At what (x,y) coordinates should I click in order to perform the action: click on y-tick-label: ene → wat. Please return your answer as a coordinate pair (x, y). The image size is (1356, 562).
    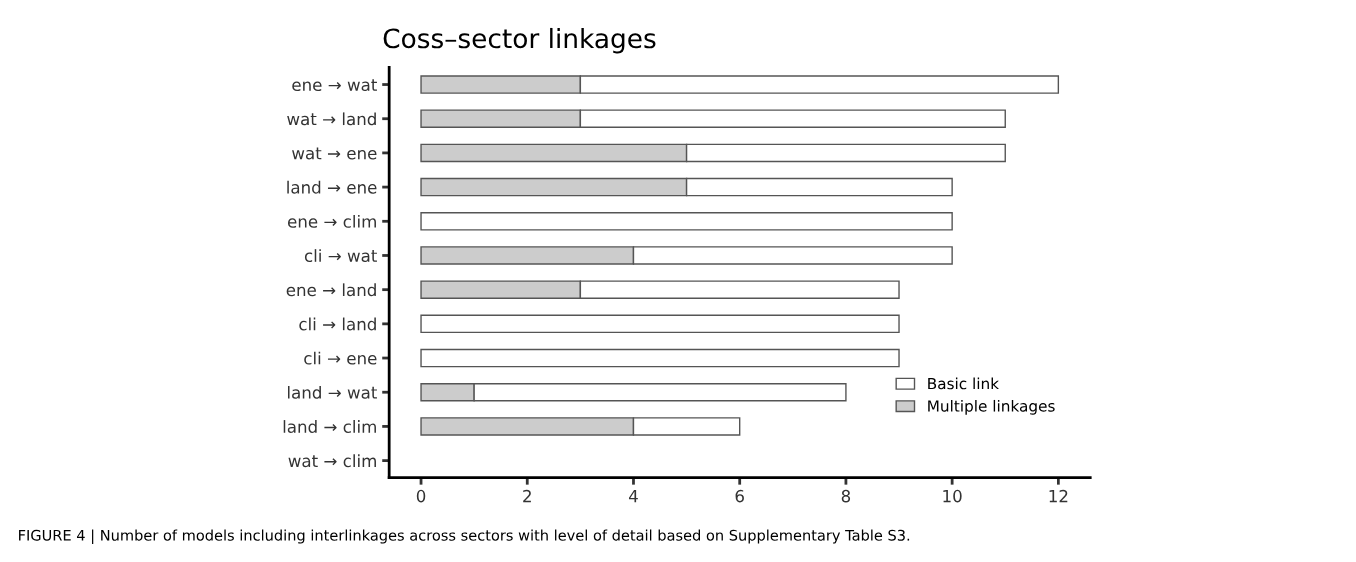
    Looking at the image, I should click on (334, 85).